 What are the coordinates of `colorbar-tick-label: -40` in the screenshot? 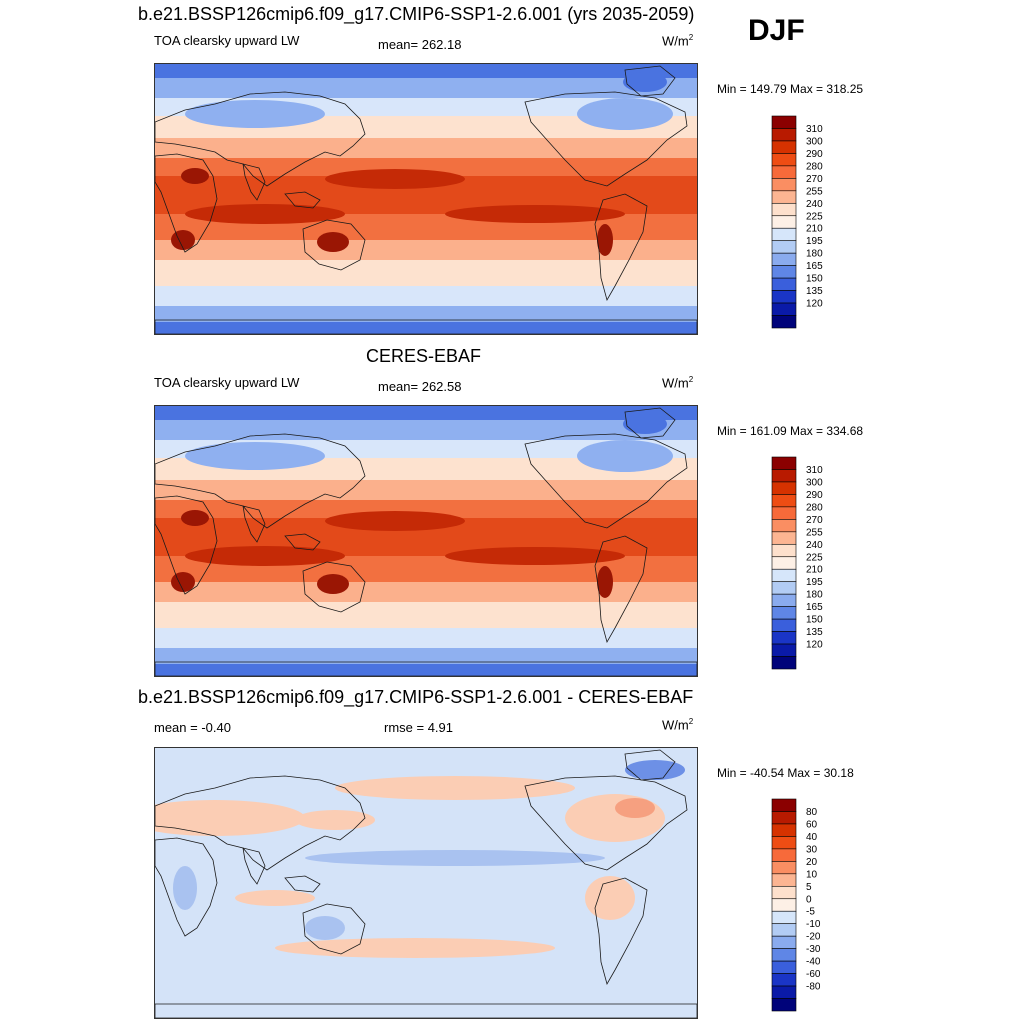 It's located at (813, 962).